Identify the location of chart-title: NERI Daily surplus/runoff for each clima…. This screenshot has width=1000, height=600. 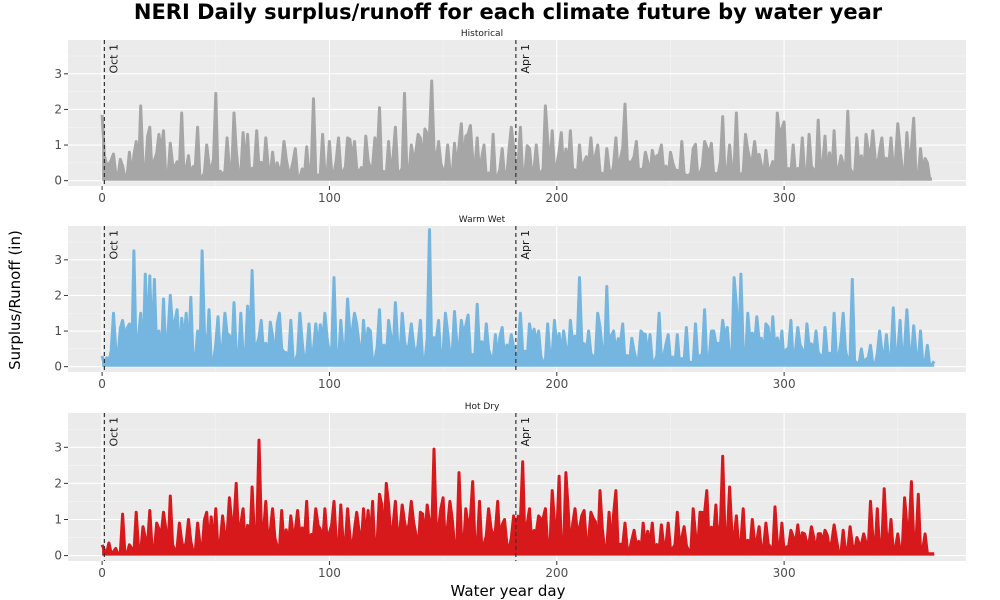
(508, 12).